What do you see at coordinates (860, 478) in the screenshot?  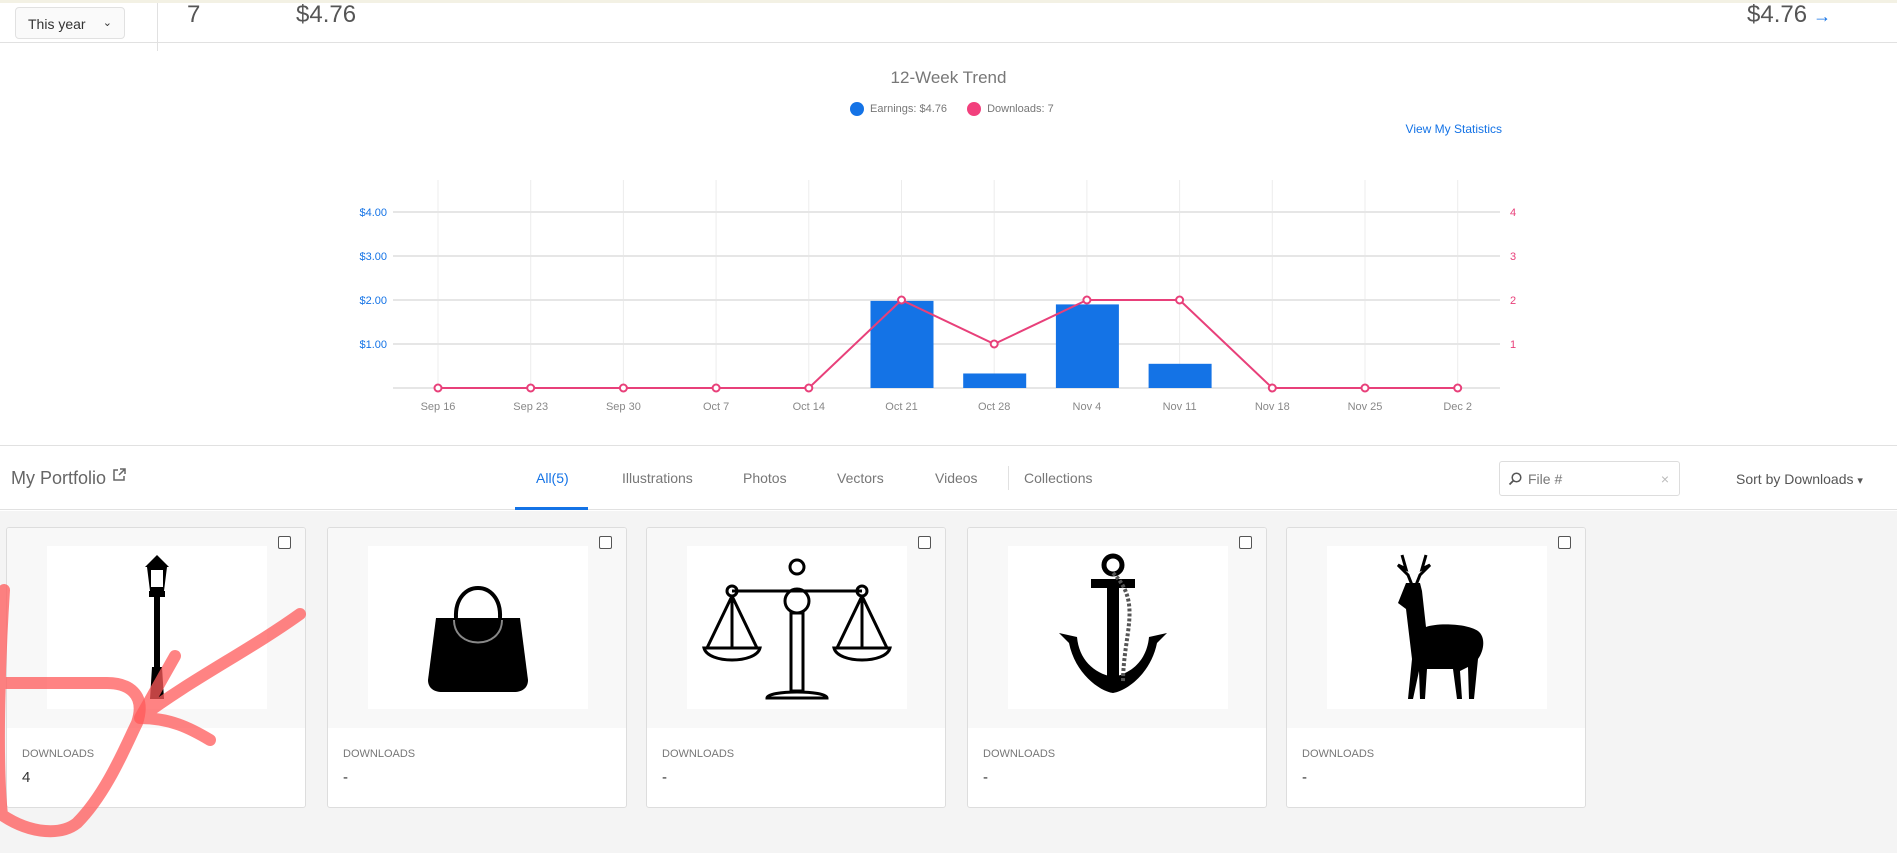 I see `tab-vectors: Vectors` at bounding box center [860, 478].